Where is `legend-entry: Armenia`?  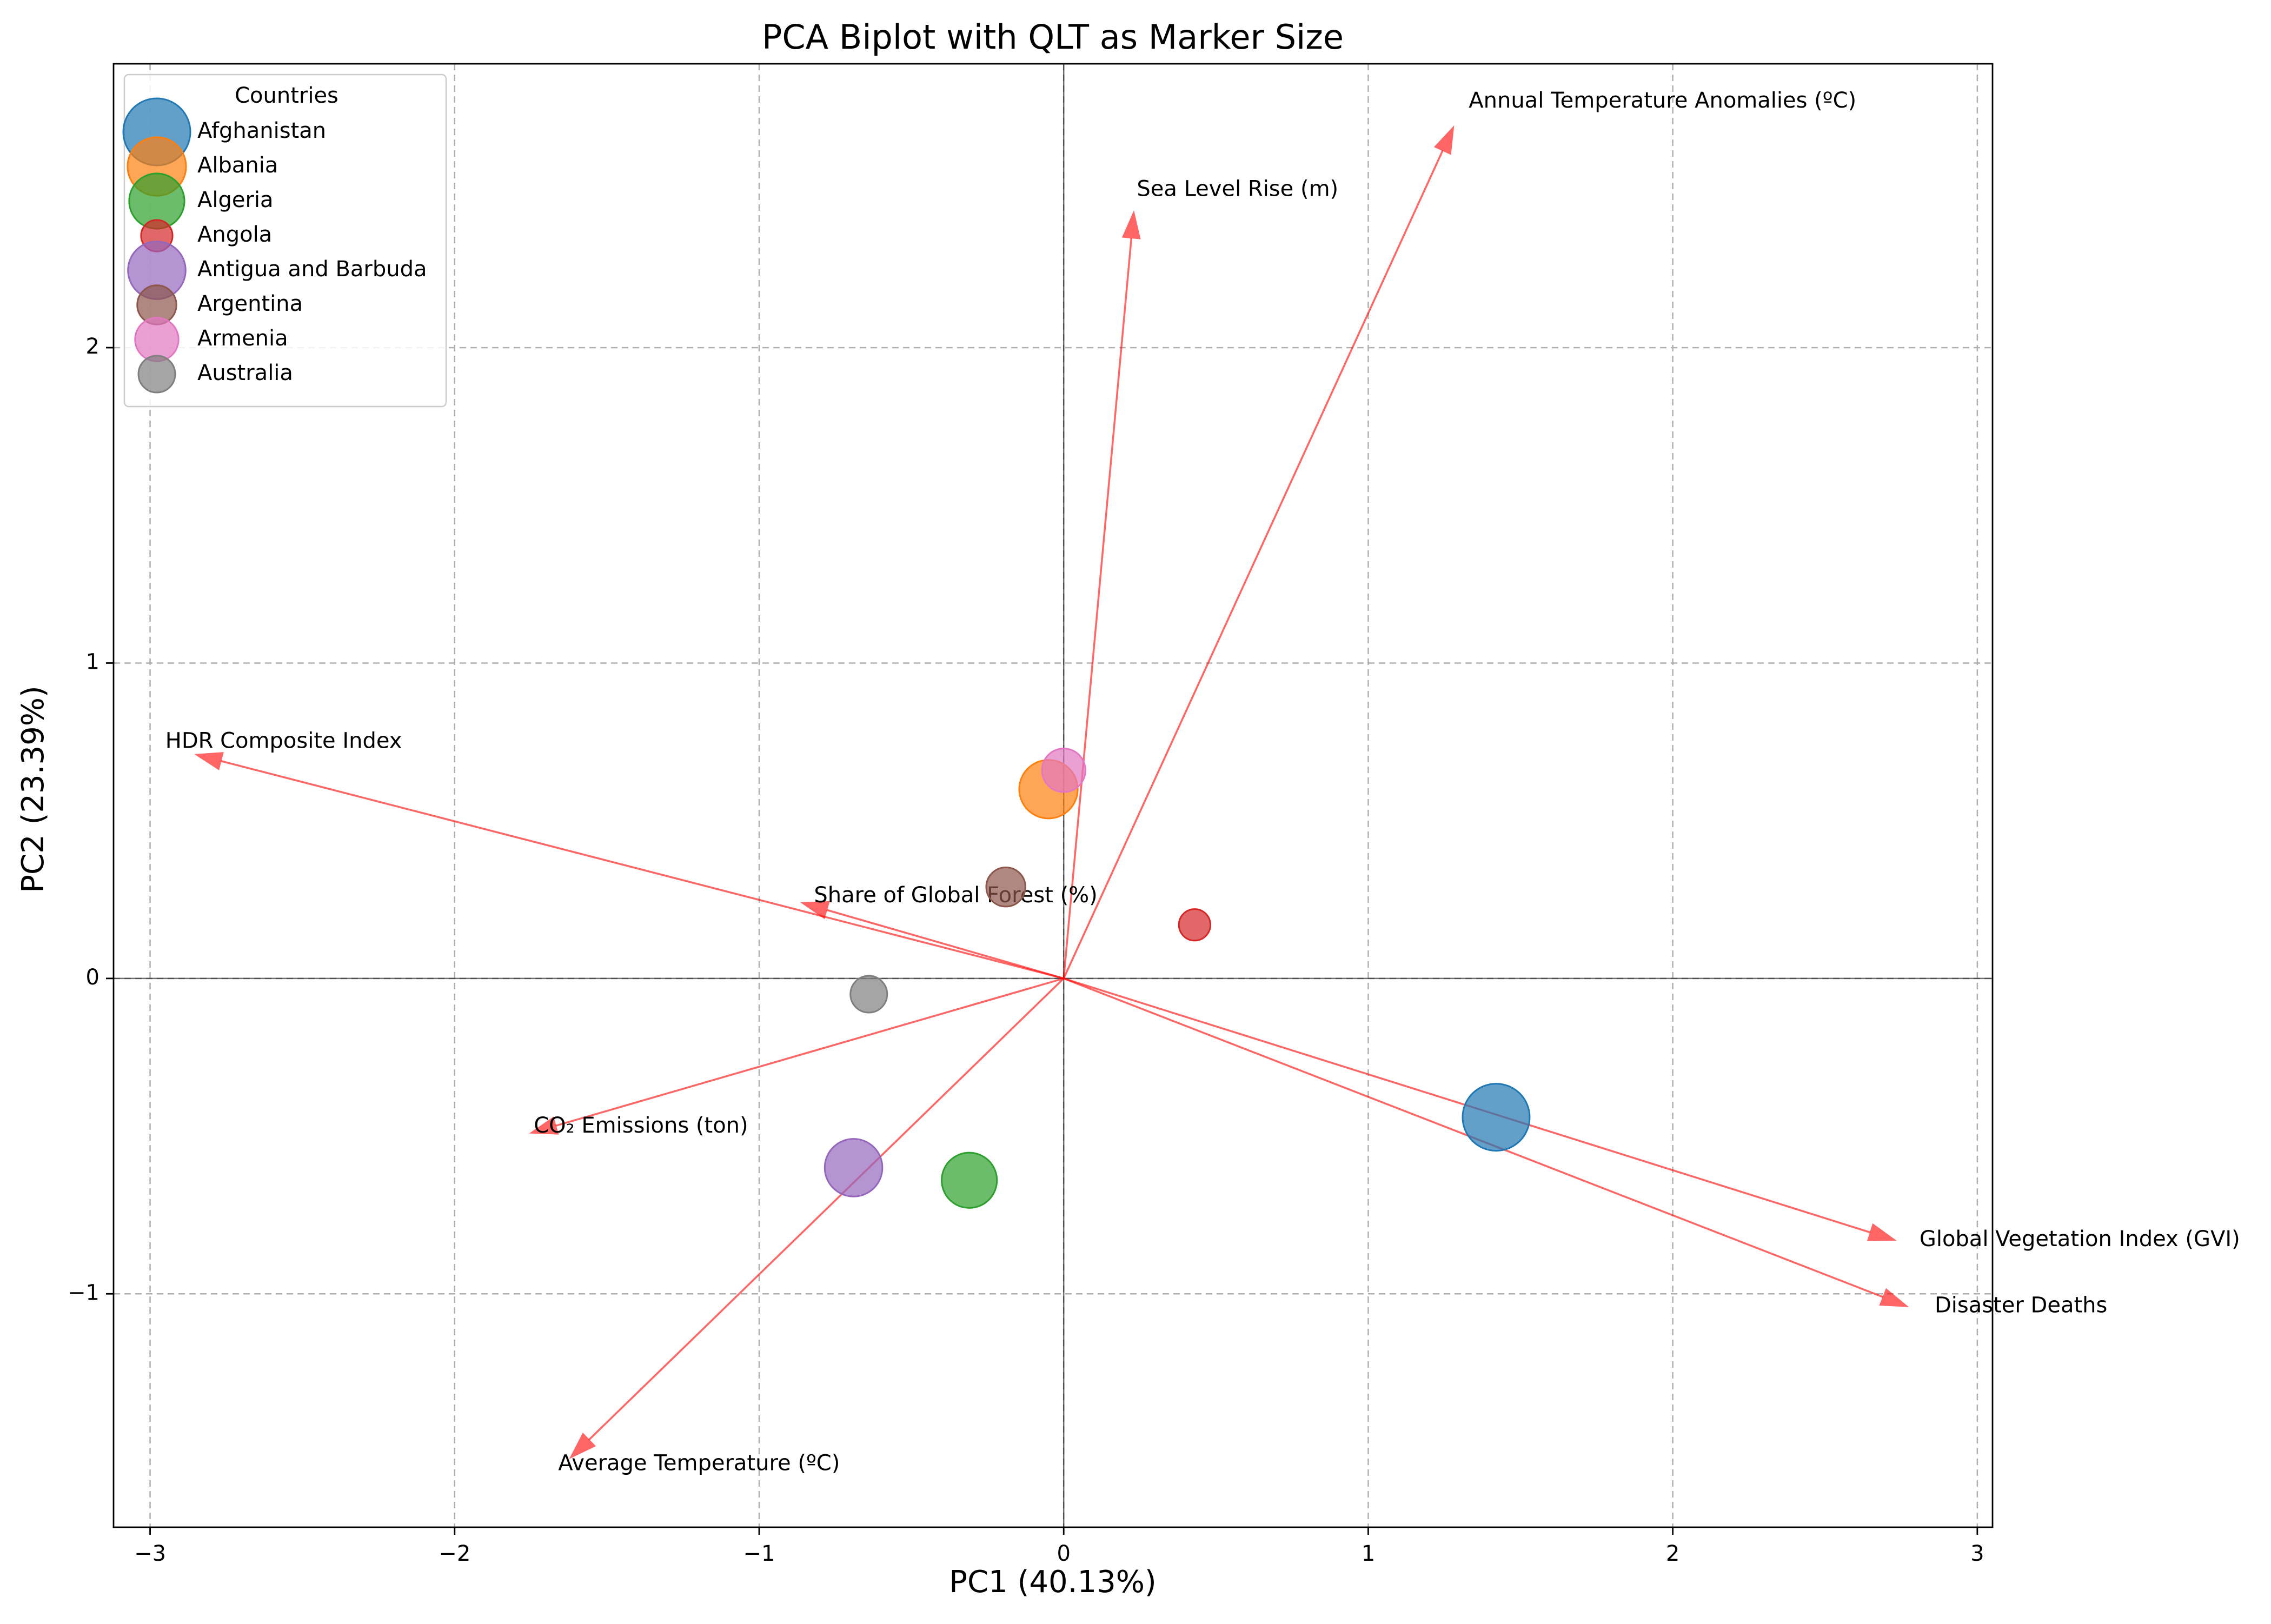 legend-entry: Armenia is located at coordinates (211, 339).